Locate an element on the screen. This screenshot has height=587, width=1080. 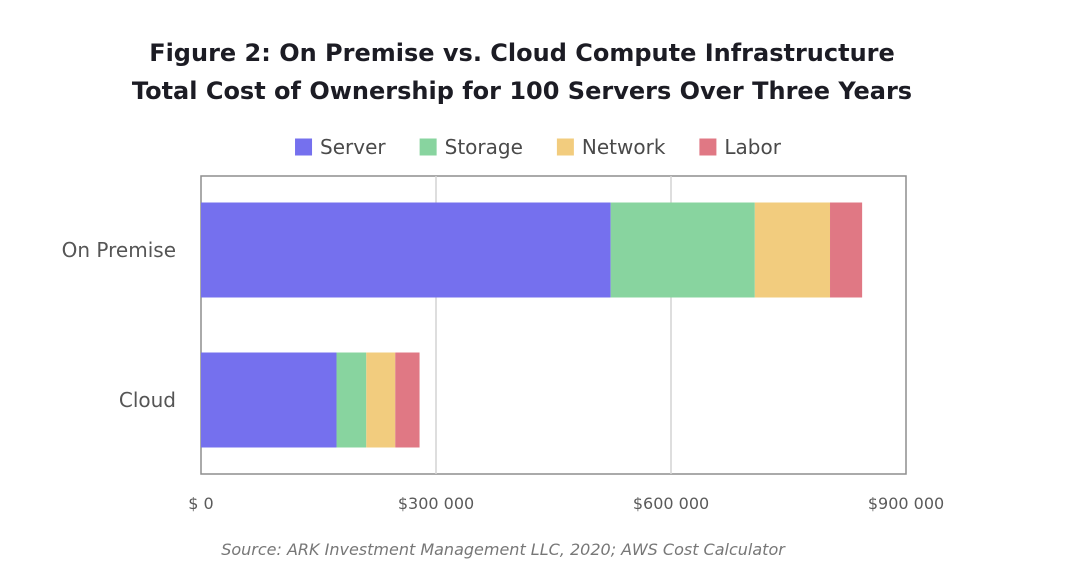
bar-cloud-network is located at coordinates (381, 400).